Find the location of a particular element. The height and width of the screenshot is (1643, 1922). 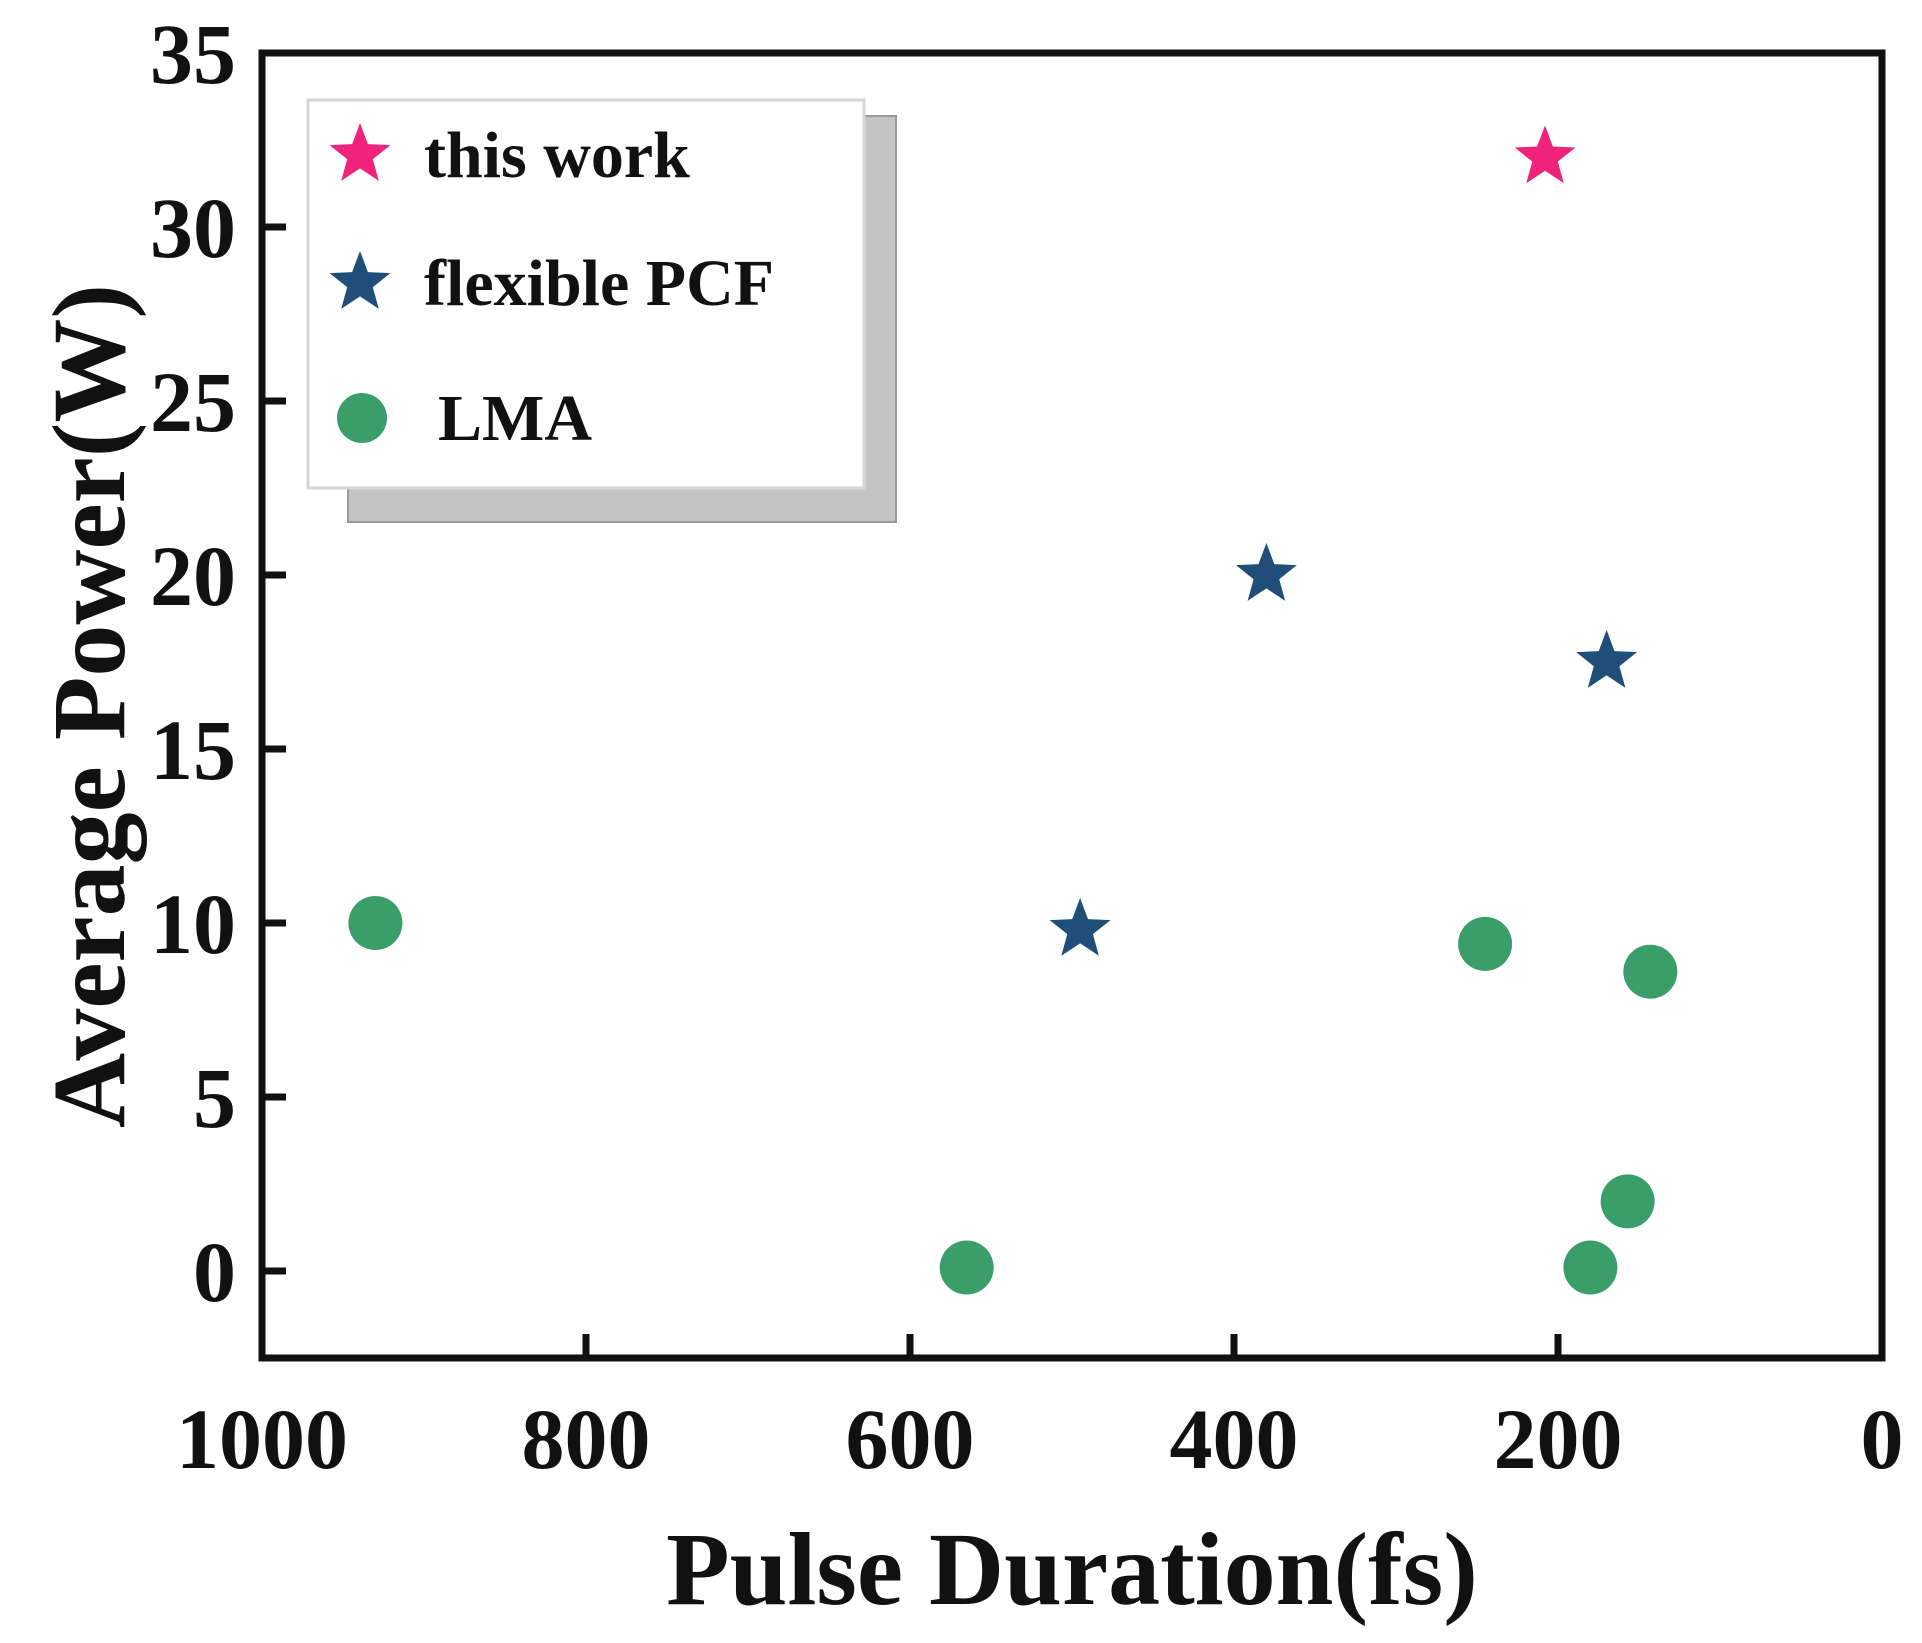

legend-marker-lma is located at coordinates (362, 418).